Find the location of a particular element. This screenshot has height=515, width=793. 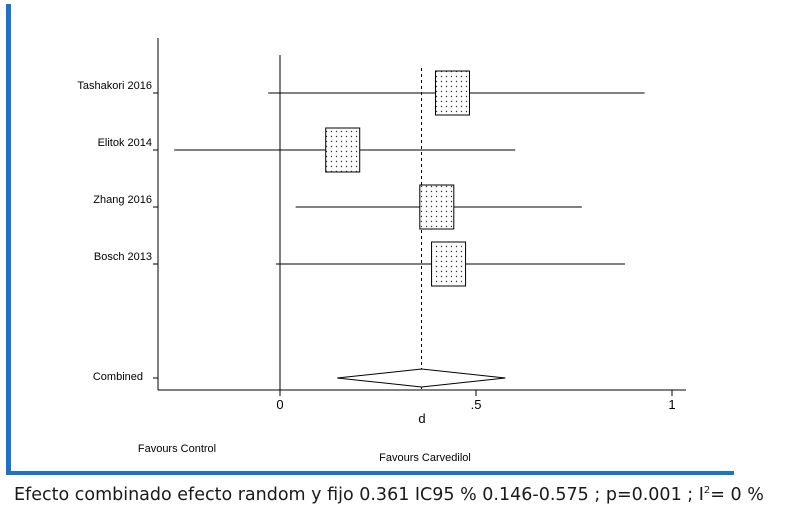

combined-diamond is located at coordinates (421, 378).